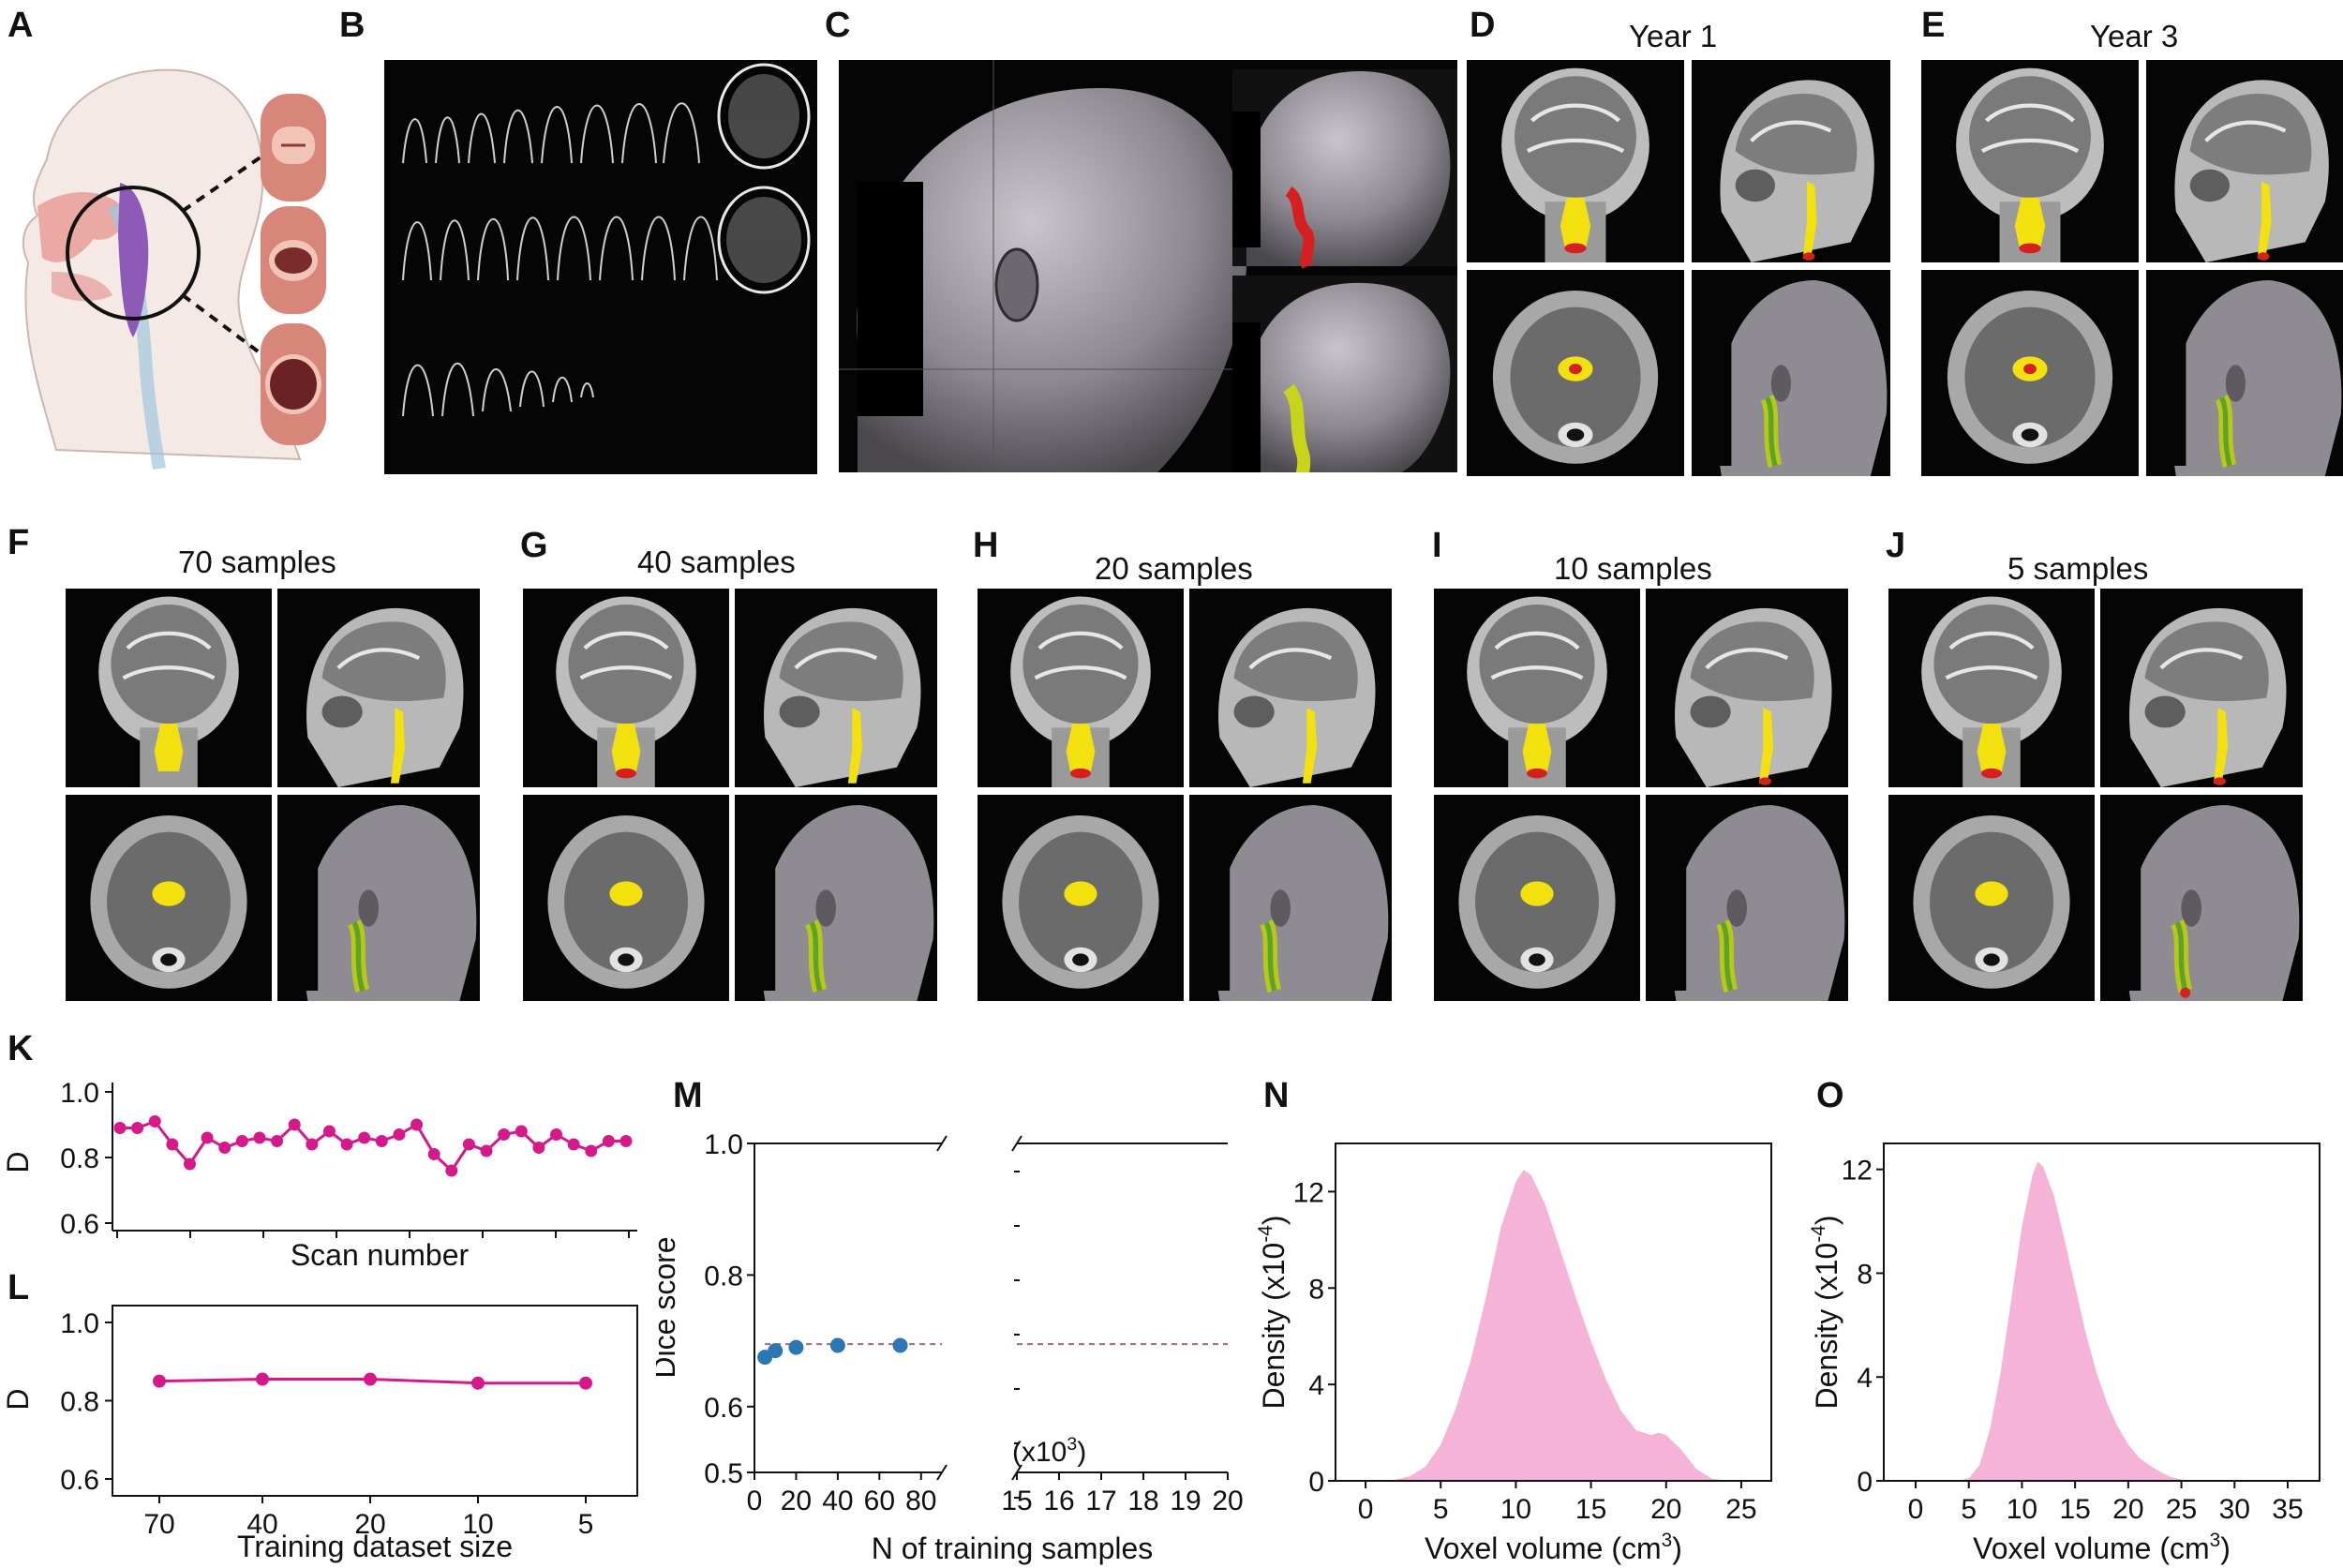 This screenshot has height=1568, width=2343. What do you see at coordinates (668, 1307) in the screenshot?
I see `y-axis-label: Dice score` at bounding box center [668, 1307].